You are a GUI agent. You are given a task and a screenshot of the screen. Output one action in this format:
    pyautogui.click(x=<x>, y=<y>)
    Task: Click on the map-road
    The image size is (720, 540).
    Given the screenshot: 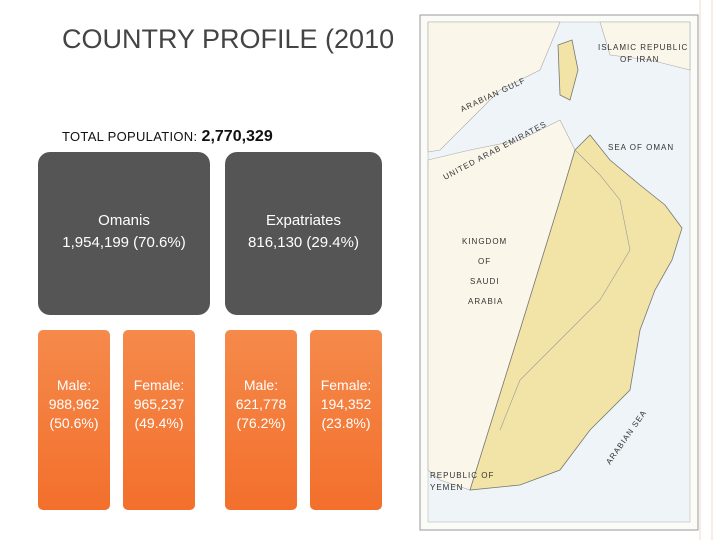 What is the action you would take?
    pyautogui.click(x=565, y=290)
    